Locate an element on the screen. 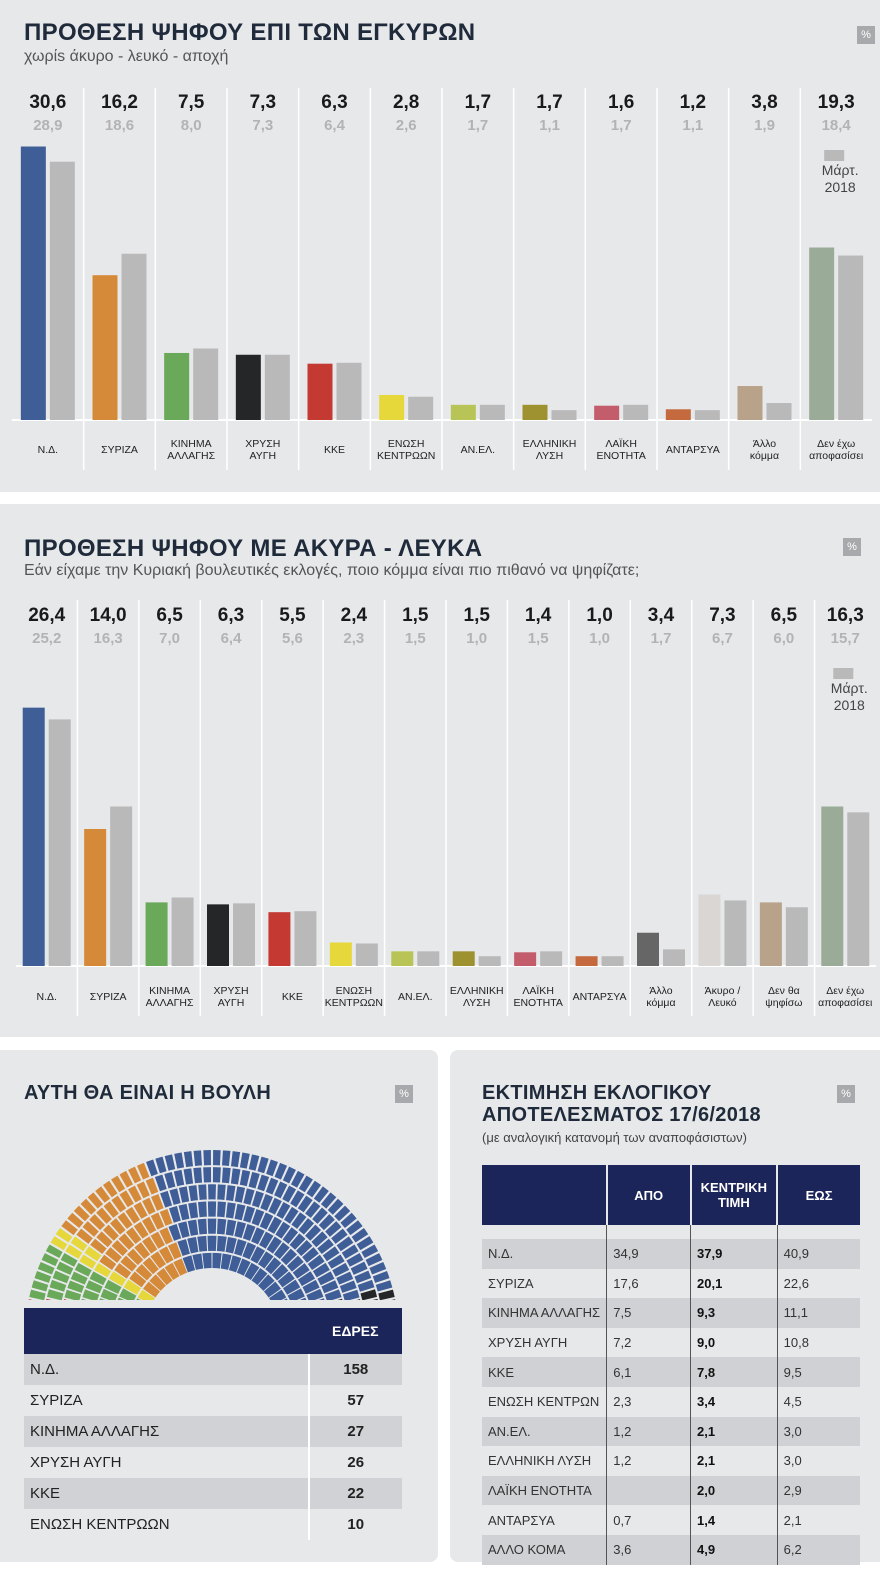 This screenshot has width=880, height=1569. estimate-central: 3,4 is located at coordinates (734, 1401).